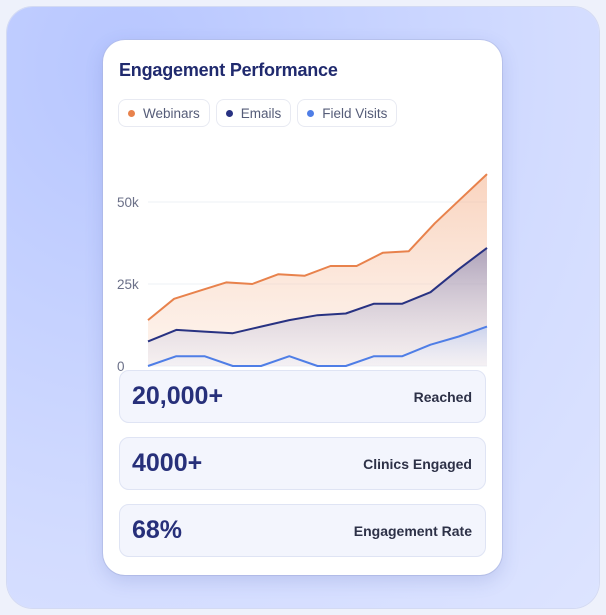 The height and width of the screenshot is (615, 606). What do you see at coordinates (412, 531) in the screenshot?
I see `stat-label: Engagement Rate` at bounding box center [412, 531].